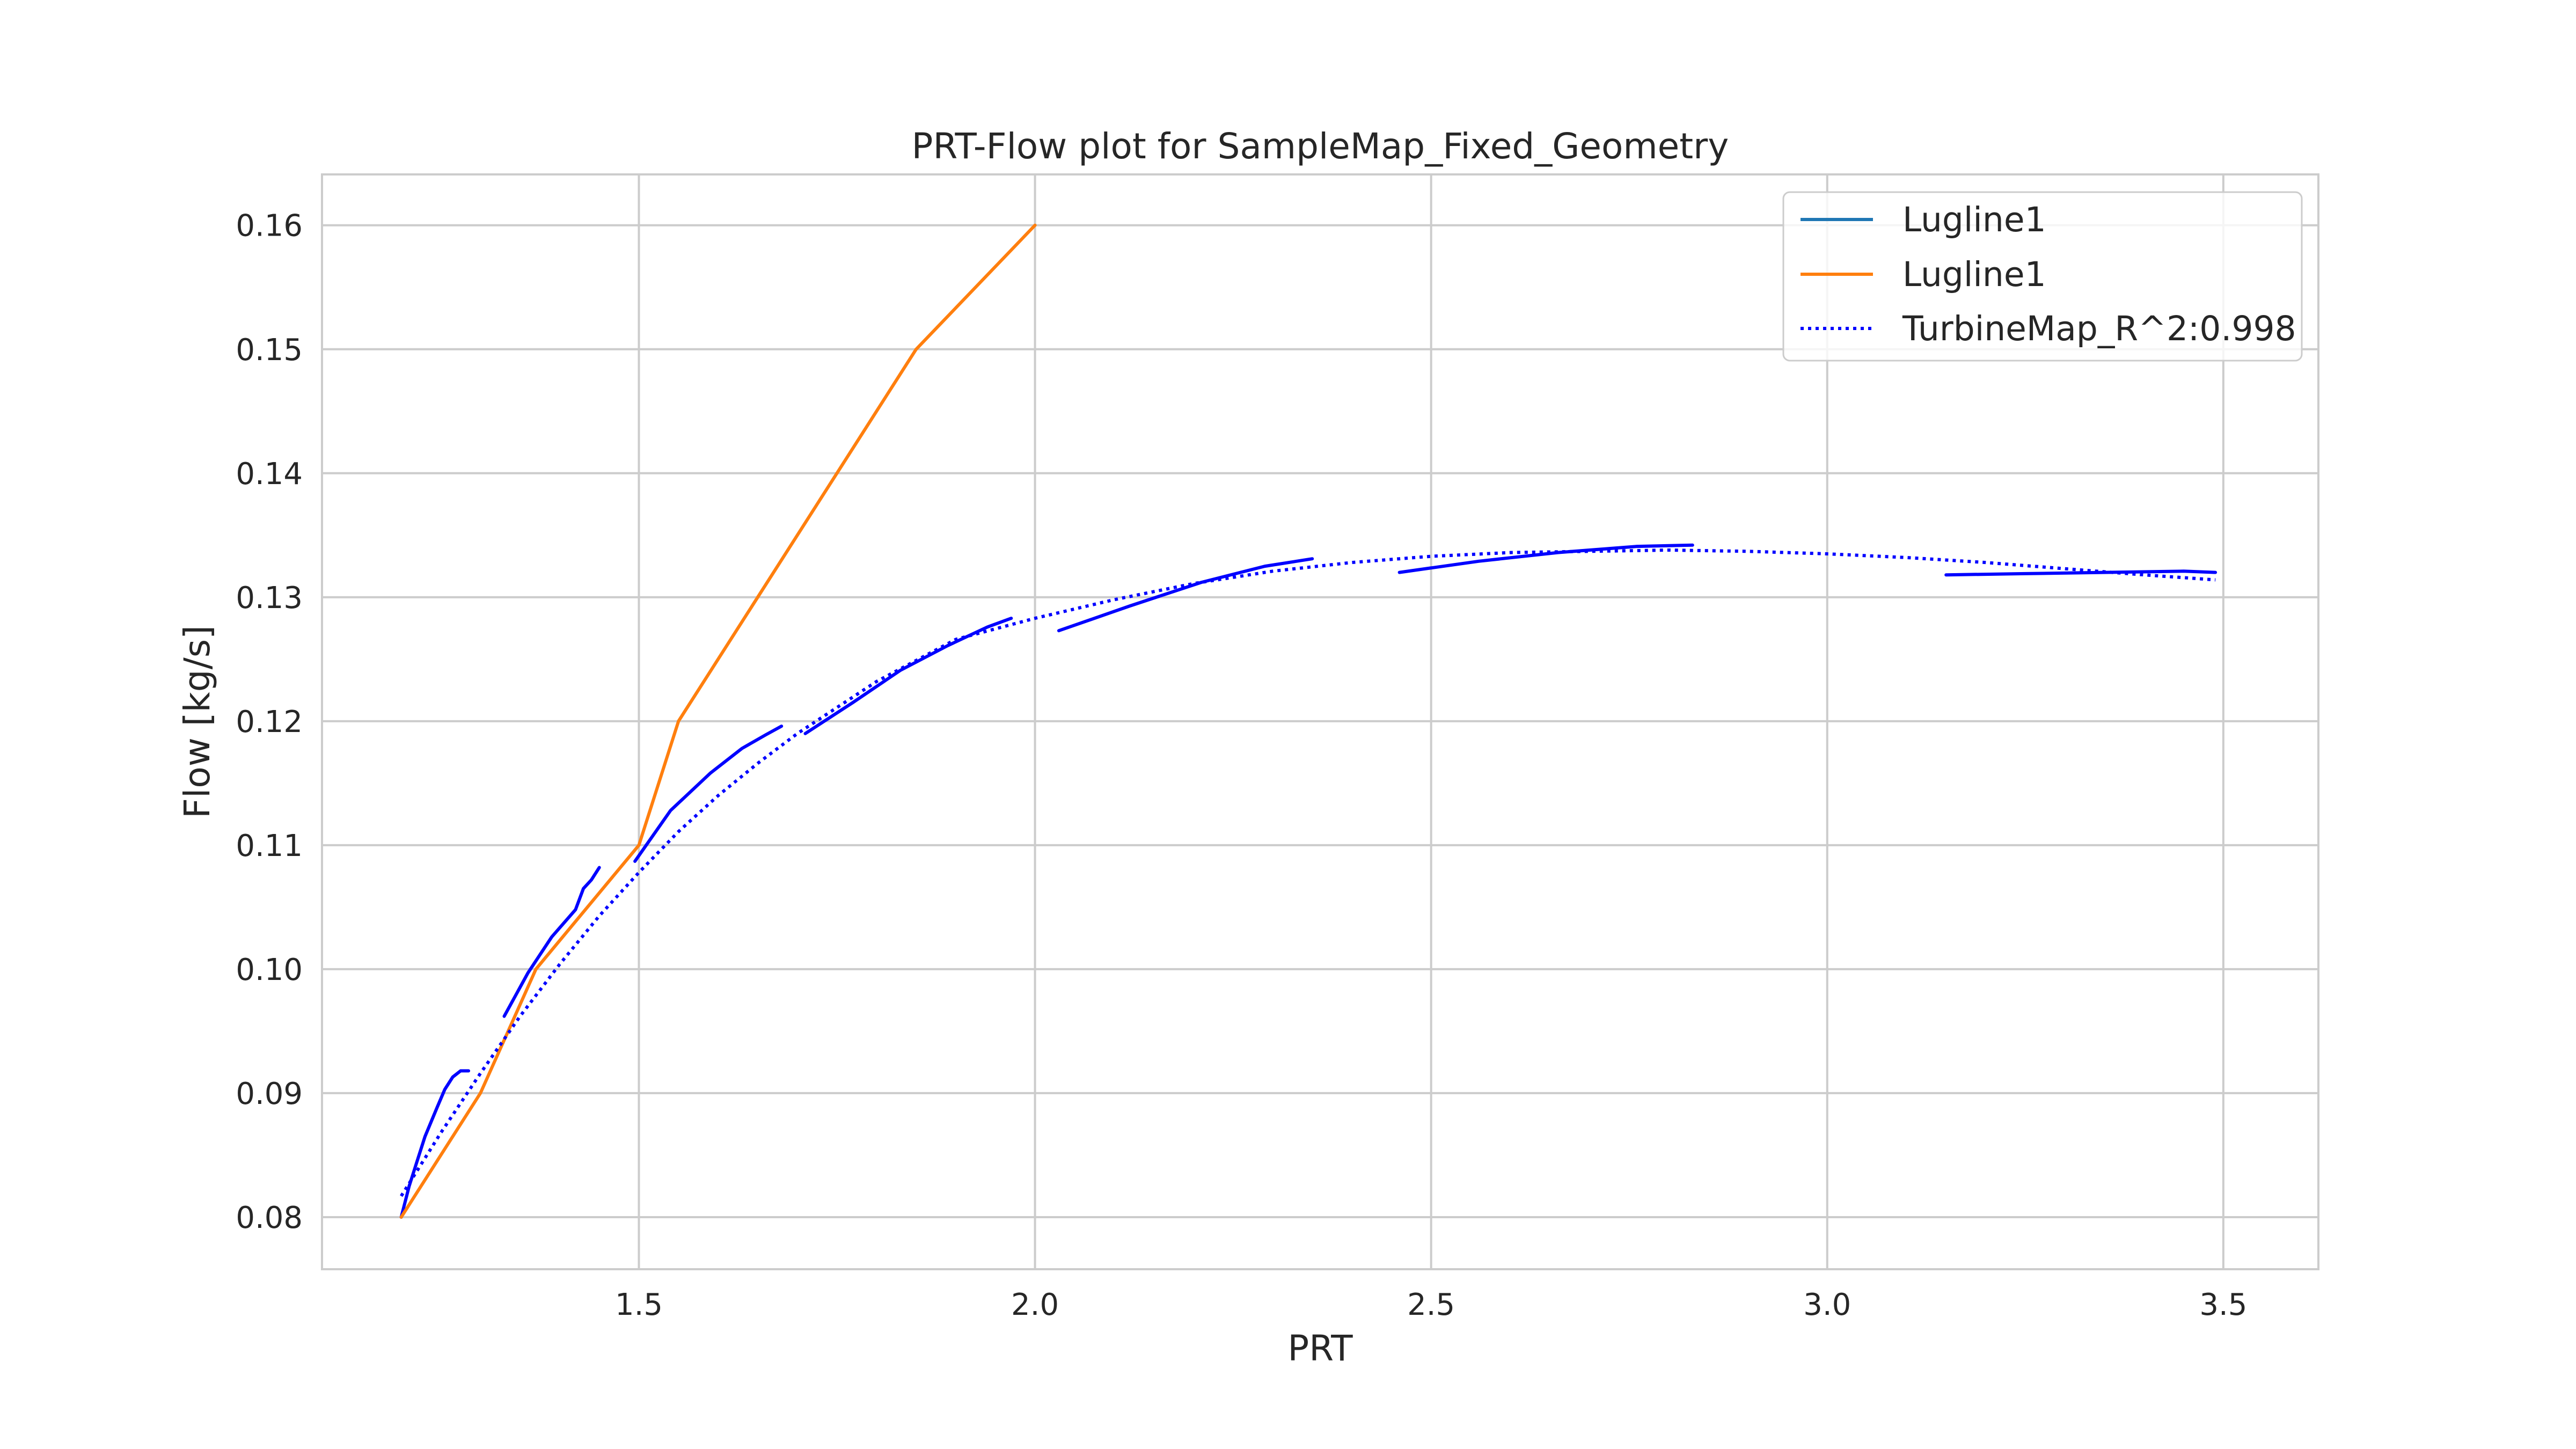 The width and height of the screenshot is (2576, 1449). Describe the element at coordinates (1320, 1348) in the screenshot. I see `x-axis-label: PRT` at that location.